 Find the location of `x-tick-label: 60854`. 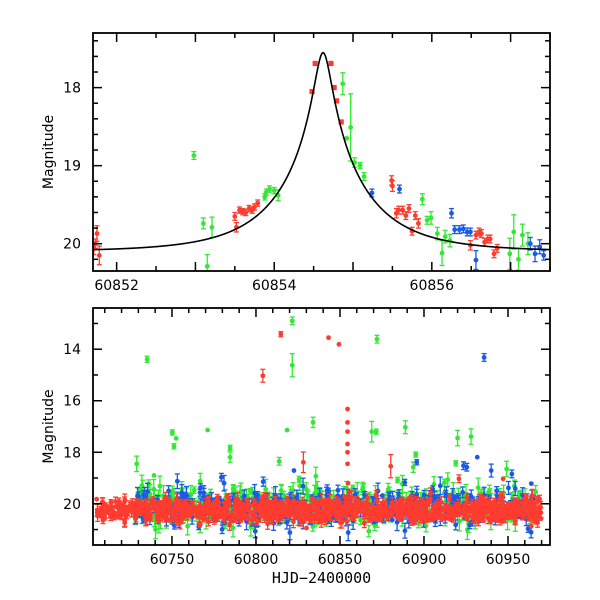

x-tick-label: 60854 is located at coordinates (274, 286).